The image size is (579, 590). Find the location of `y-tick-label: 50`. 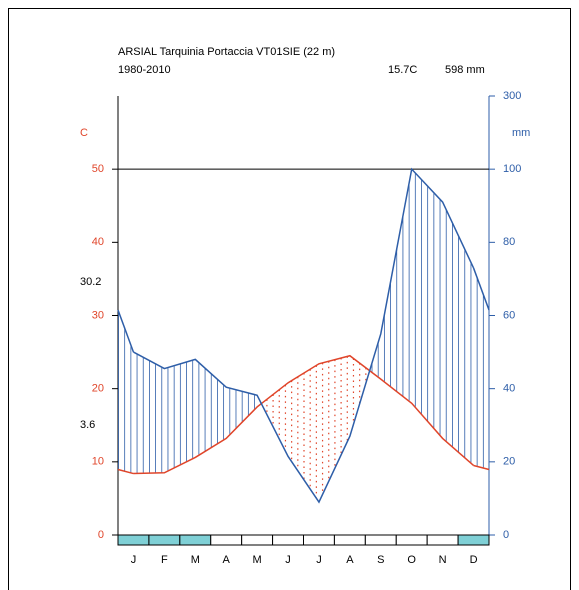

y-tick-label: 50 is located at coordinates (98, 169).